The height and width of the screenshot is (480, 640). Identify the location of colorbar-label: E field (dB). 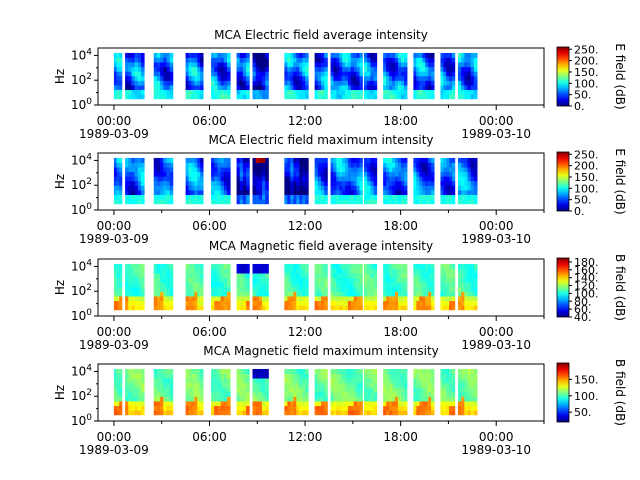
(620, 76).